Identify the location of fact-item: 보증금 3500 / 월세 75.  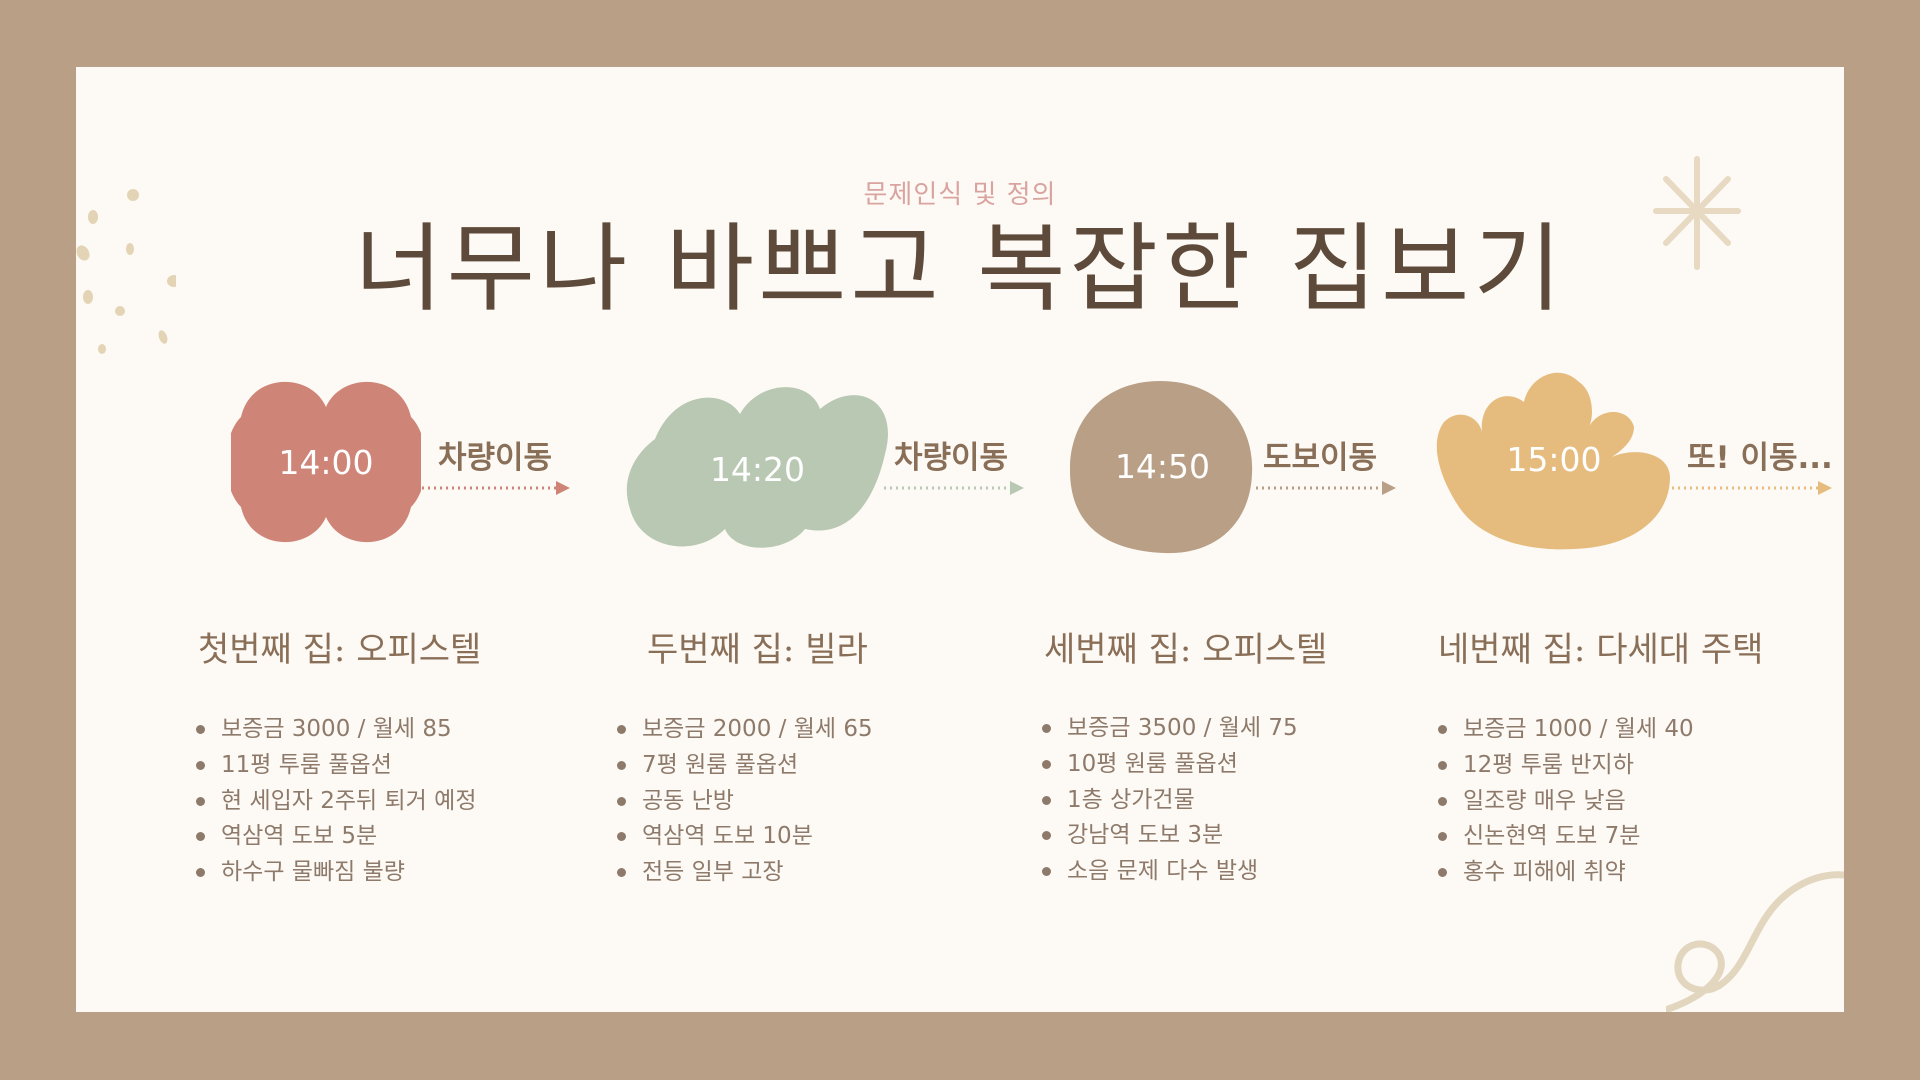
(1170, 729).